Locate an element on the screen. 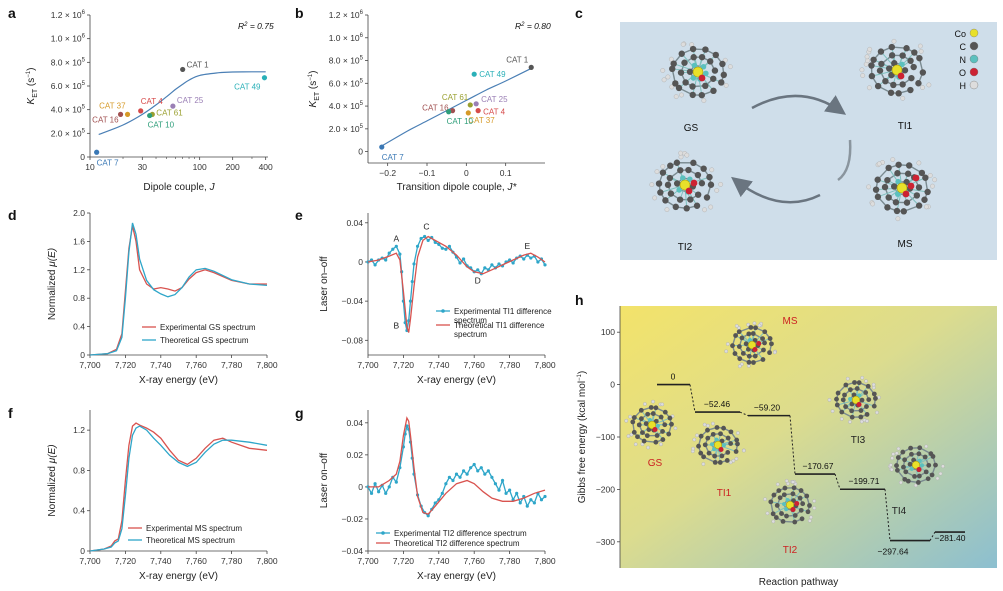  y-axis-title-exp: −1 is located at coordinates (580, 377).